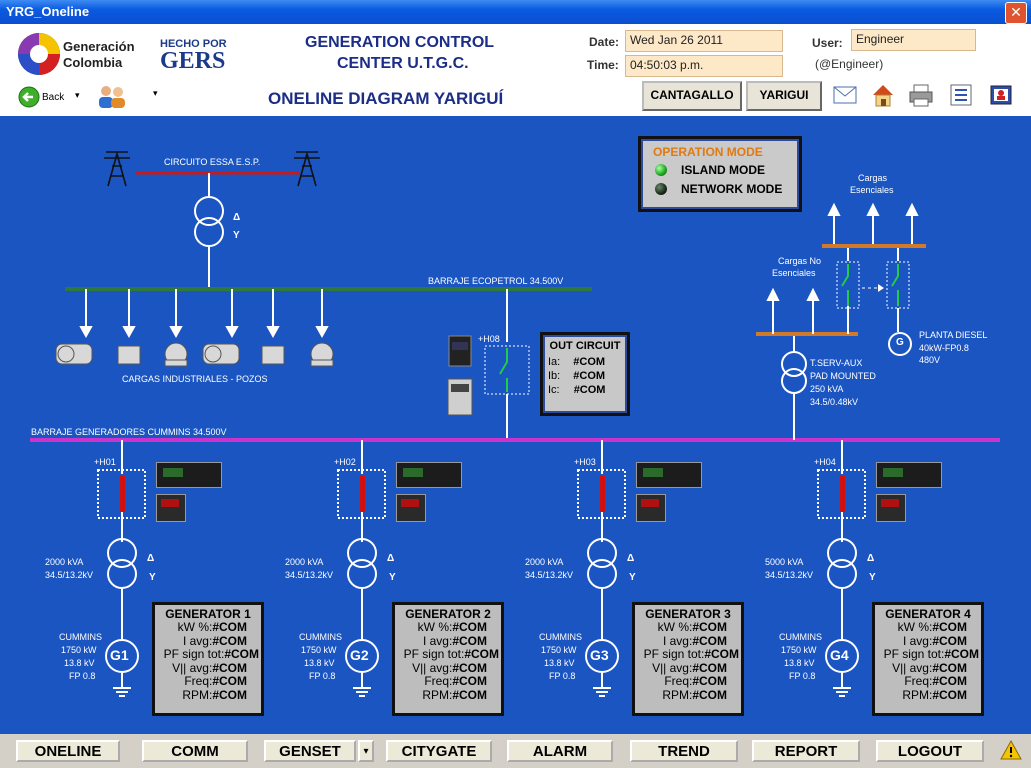  Describe the element at coordinates (799, 663) in the screenshot. I see `gen-kv: 13.8 kV` at that location.